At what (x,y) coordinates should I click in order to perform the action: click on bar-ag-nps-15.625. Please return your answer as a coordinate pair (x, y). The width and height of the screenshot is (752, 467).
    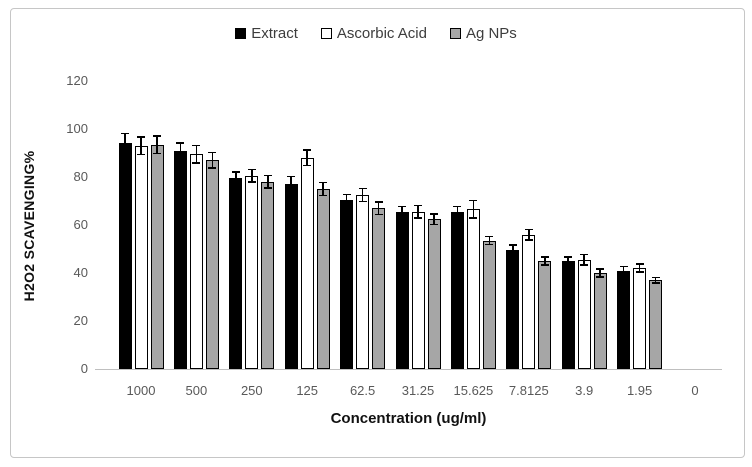
    Looking at the image, I should click on (489, 304).